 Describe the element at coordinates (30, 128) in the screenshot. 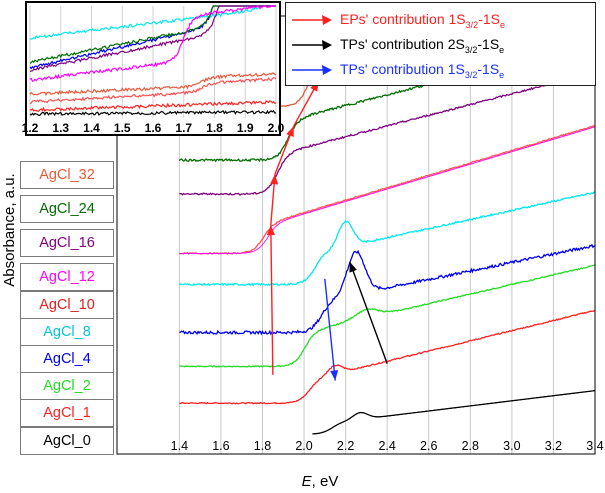

I see `inset-tick-label: 1.2` at that location.